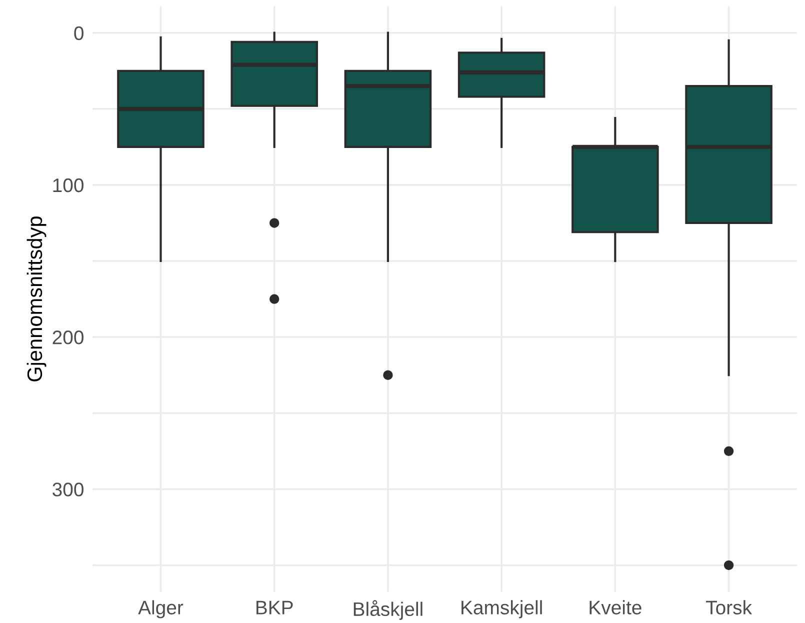 The width and height of the screenshot is (805, 623). I want to click on x-tick-label: Alger, so click(161, 609).